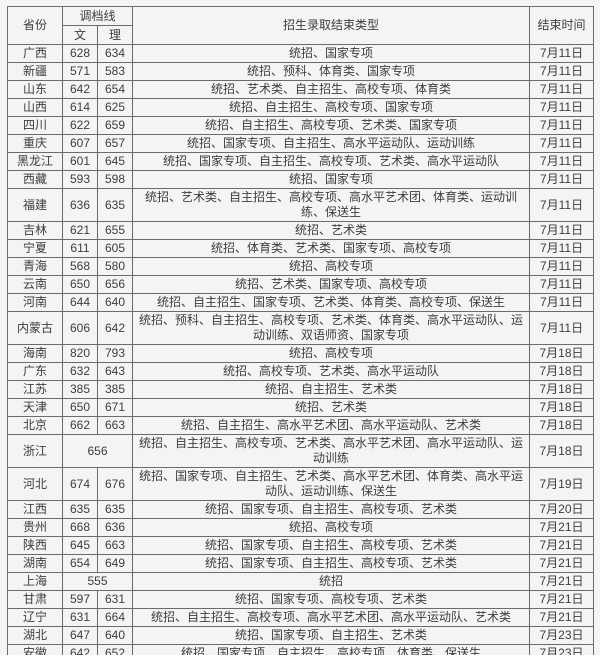  Describe the element at coordinates (115, 353) in the screenshot. I see `score-cell-li: 793` at that location.